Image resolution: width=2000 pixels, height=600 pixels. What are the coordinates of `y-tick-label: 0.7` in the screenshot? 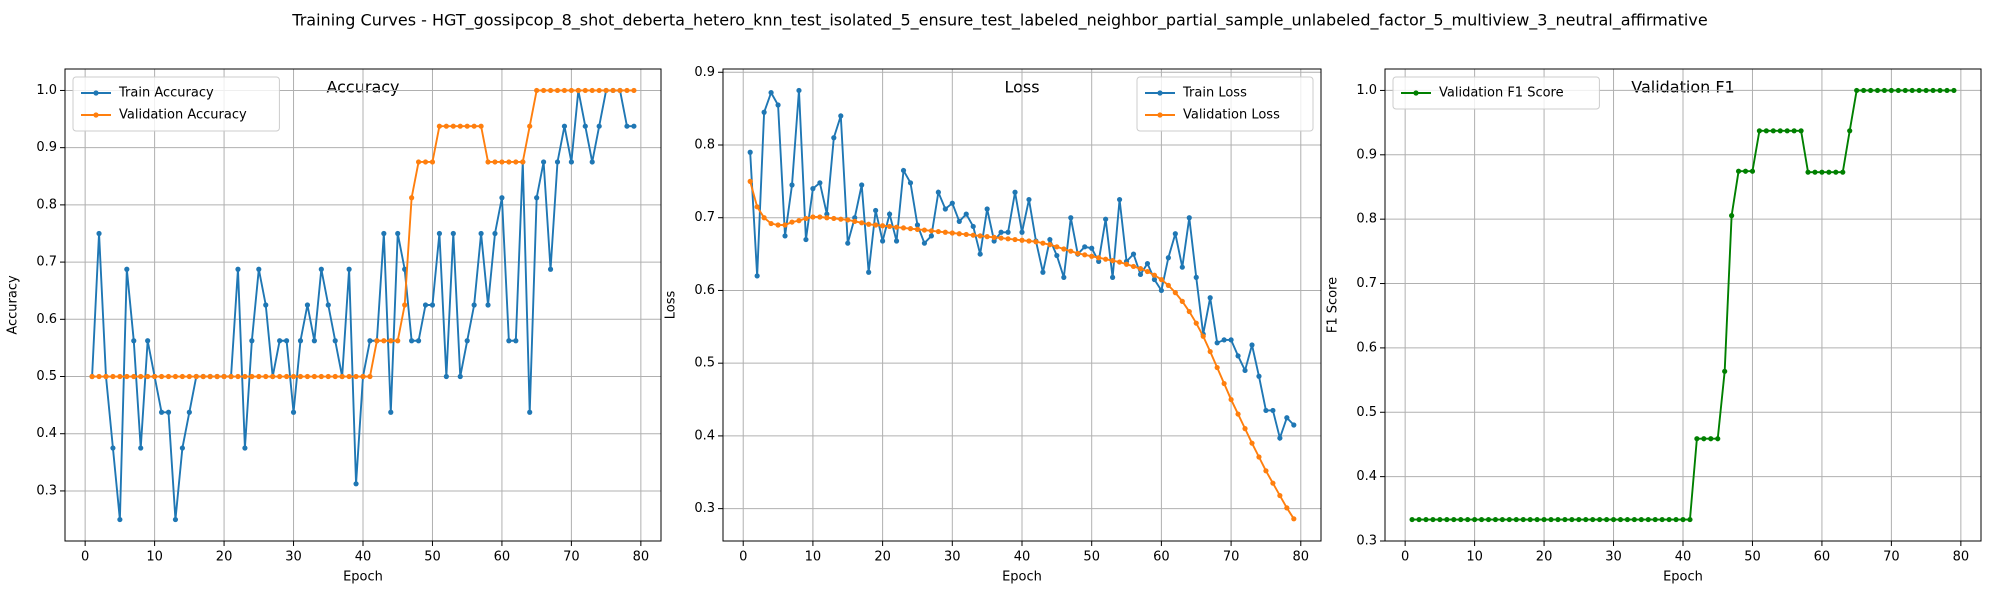 It's located at (46, 262).